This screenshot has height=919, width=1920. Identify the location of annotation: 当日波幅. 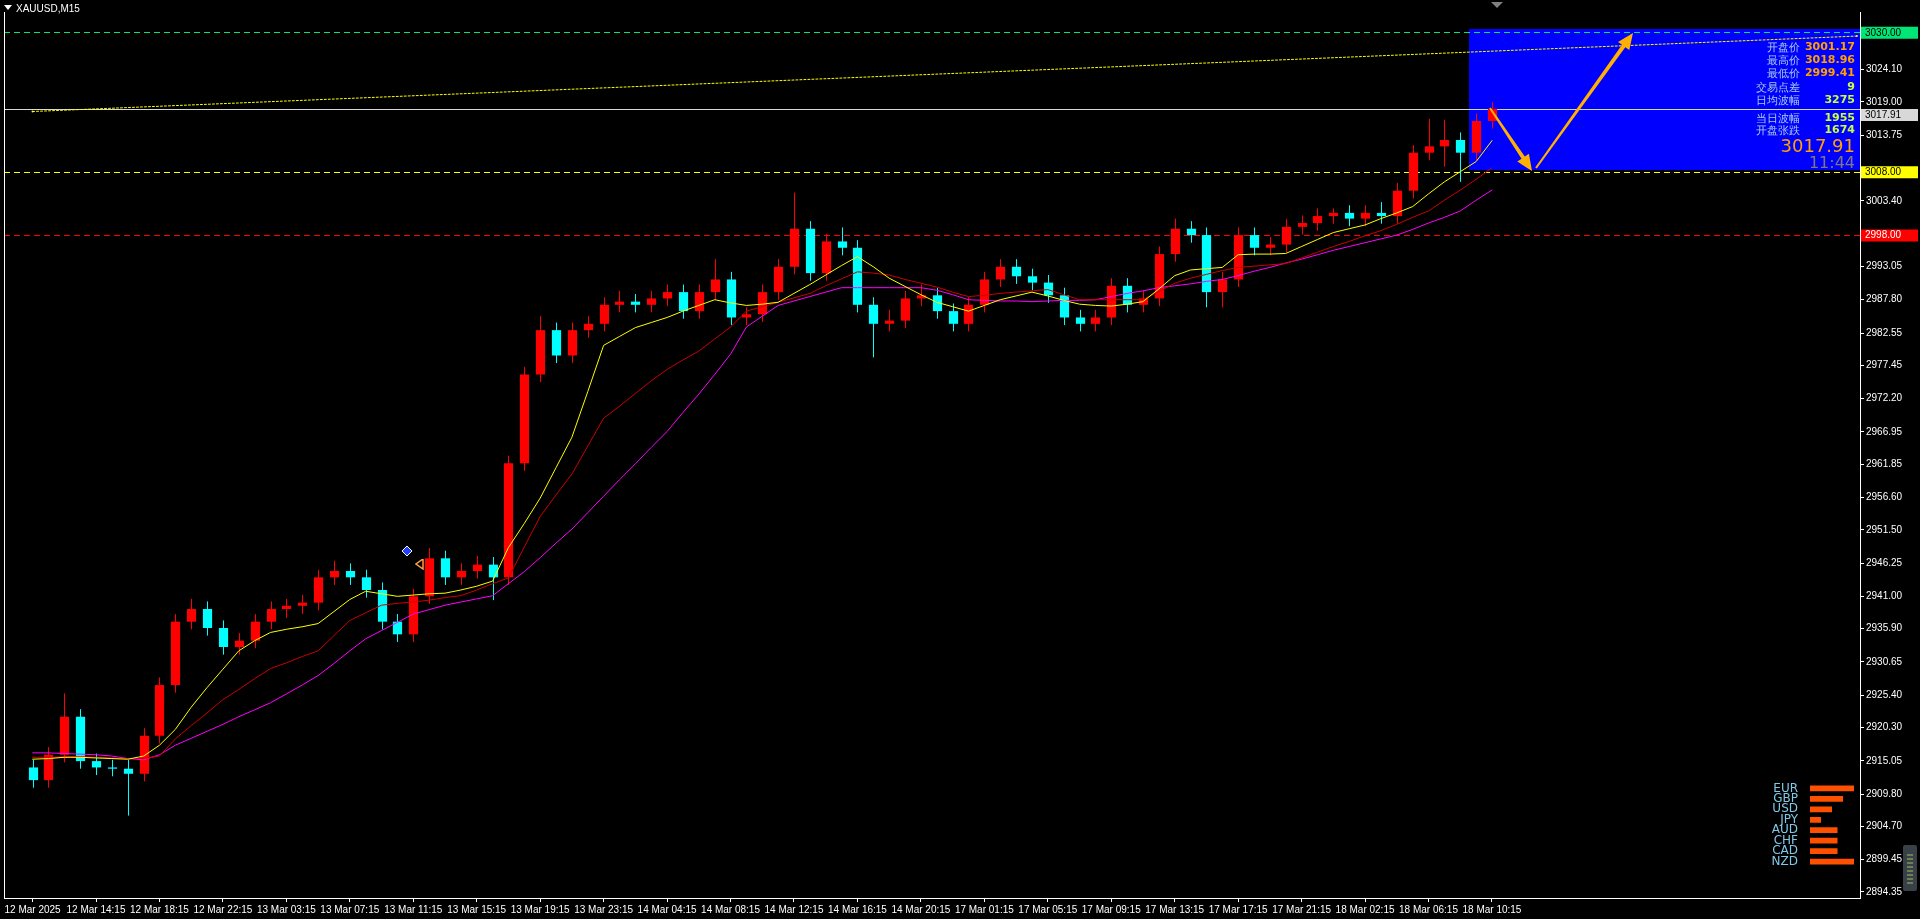
(1778, 118).